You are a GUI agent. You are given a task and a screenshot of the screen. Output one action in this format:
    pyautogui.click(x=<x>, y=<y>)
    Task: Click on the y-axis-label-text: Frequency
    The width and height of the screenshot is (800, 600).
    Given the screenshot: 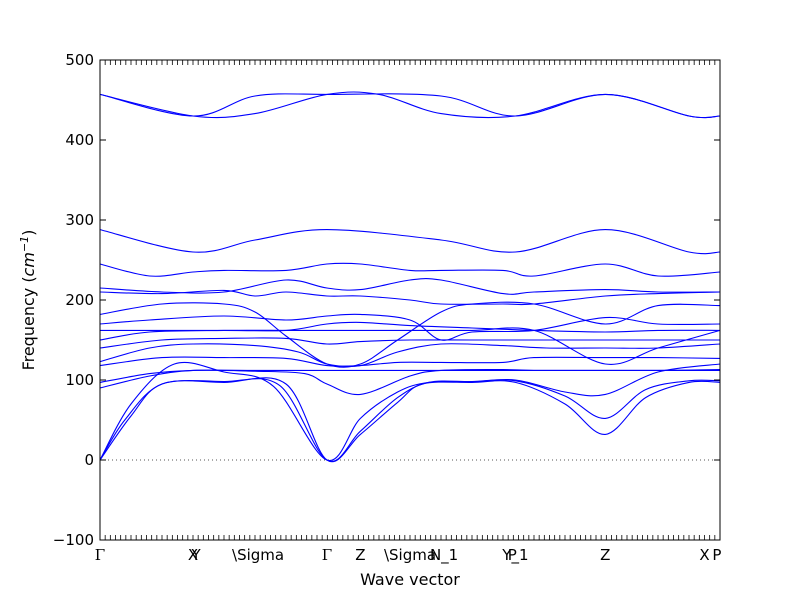 What is the action you would take?
    pyautogui.click(x=28, y=329)
    